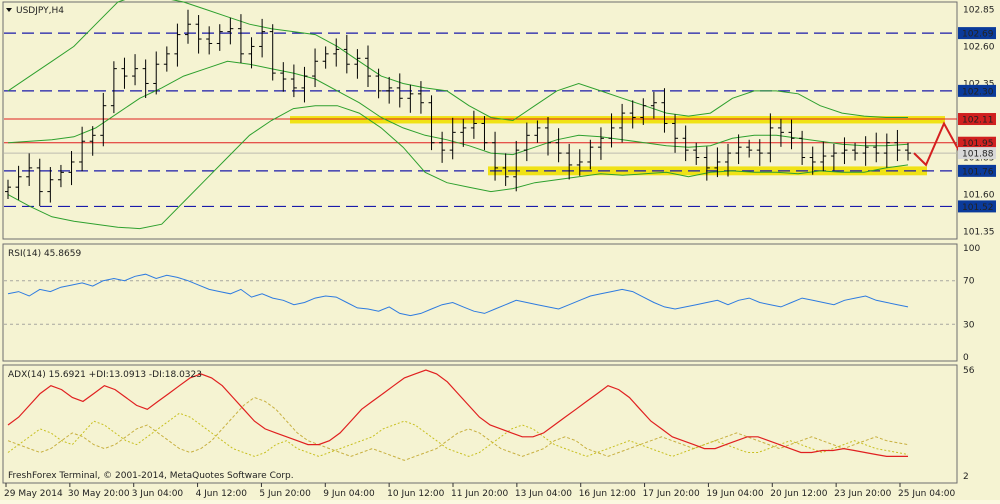  Describe the element at coordinates (9, 10) in the screenshot. I see `collapse-triangle-icon` at that location.